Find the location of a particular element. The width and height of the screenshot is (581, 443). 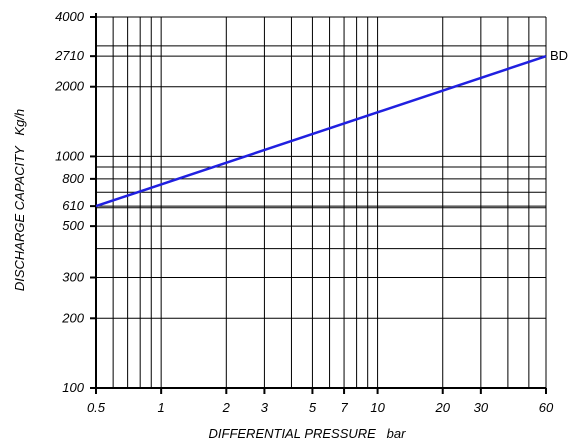

x-tick-label: 5 is located at coordinates (313, 407).